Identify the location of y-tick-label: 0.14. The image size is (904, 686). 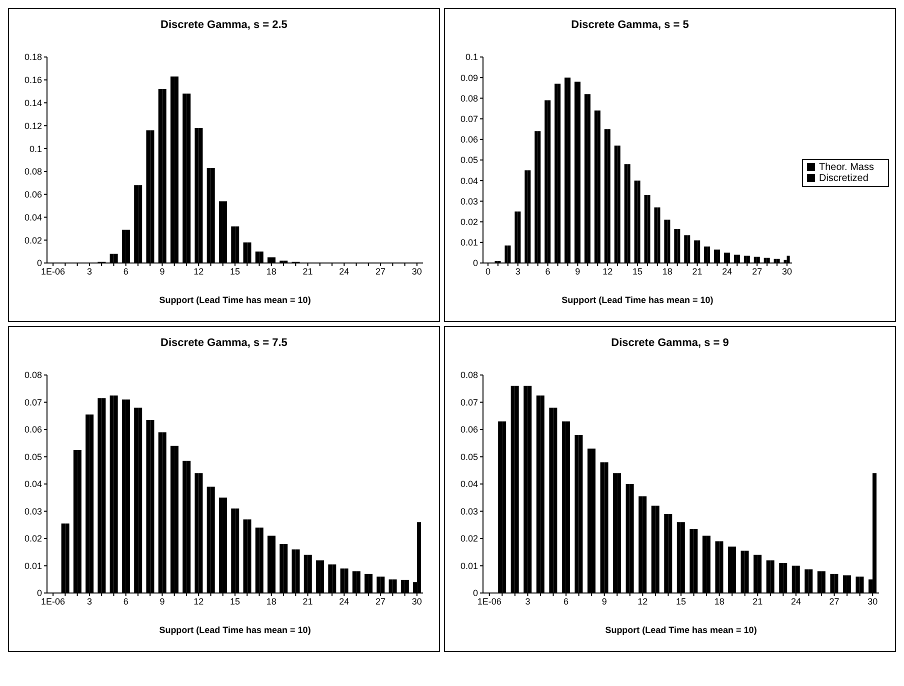
(33, 103).